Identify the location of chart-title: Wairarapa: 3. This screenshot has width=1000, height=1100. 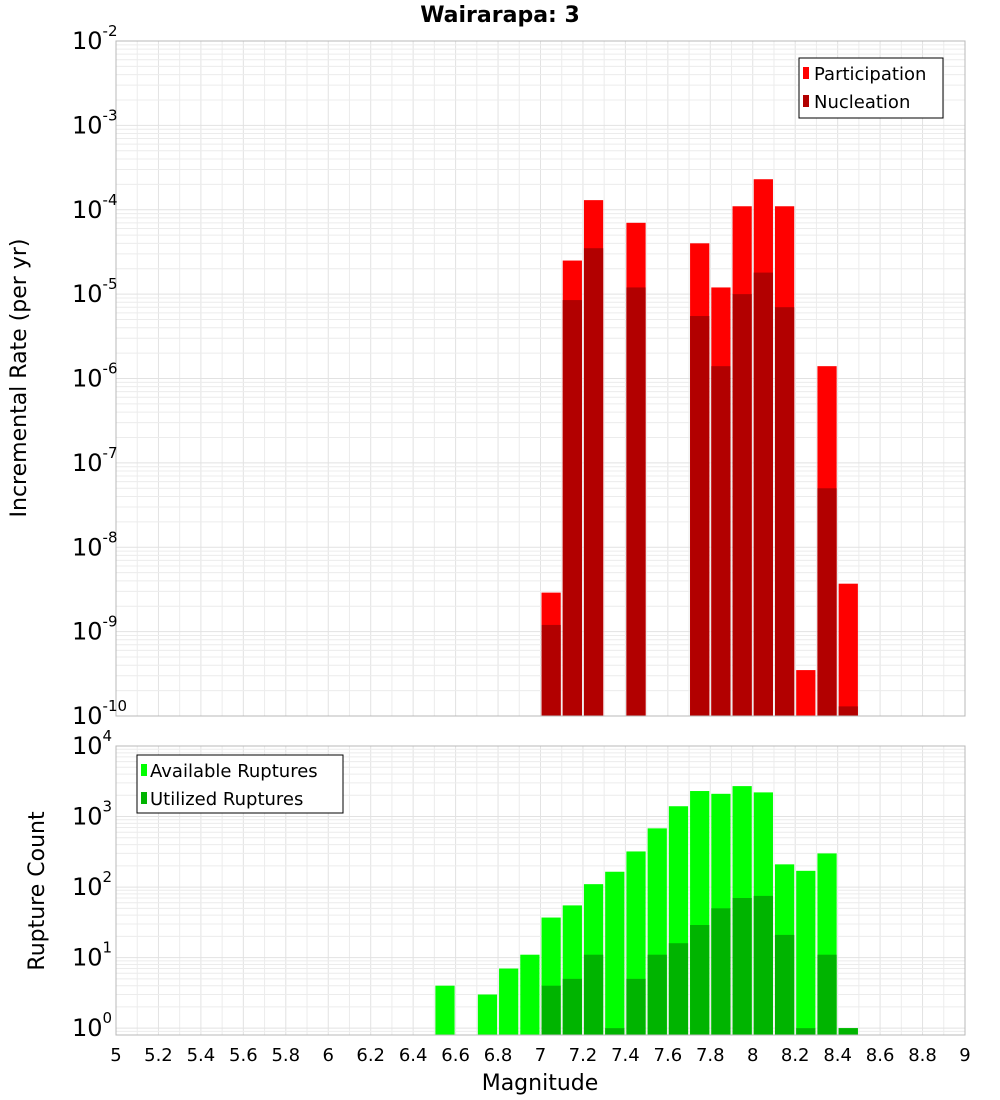
(500, 15).